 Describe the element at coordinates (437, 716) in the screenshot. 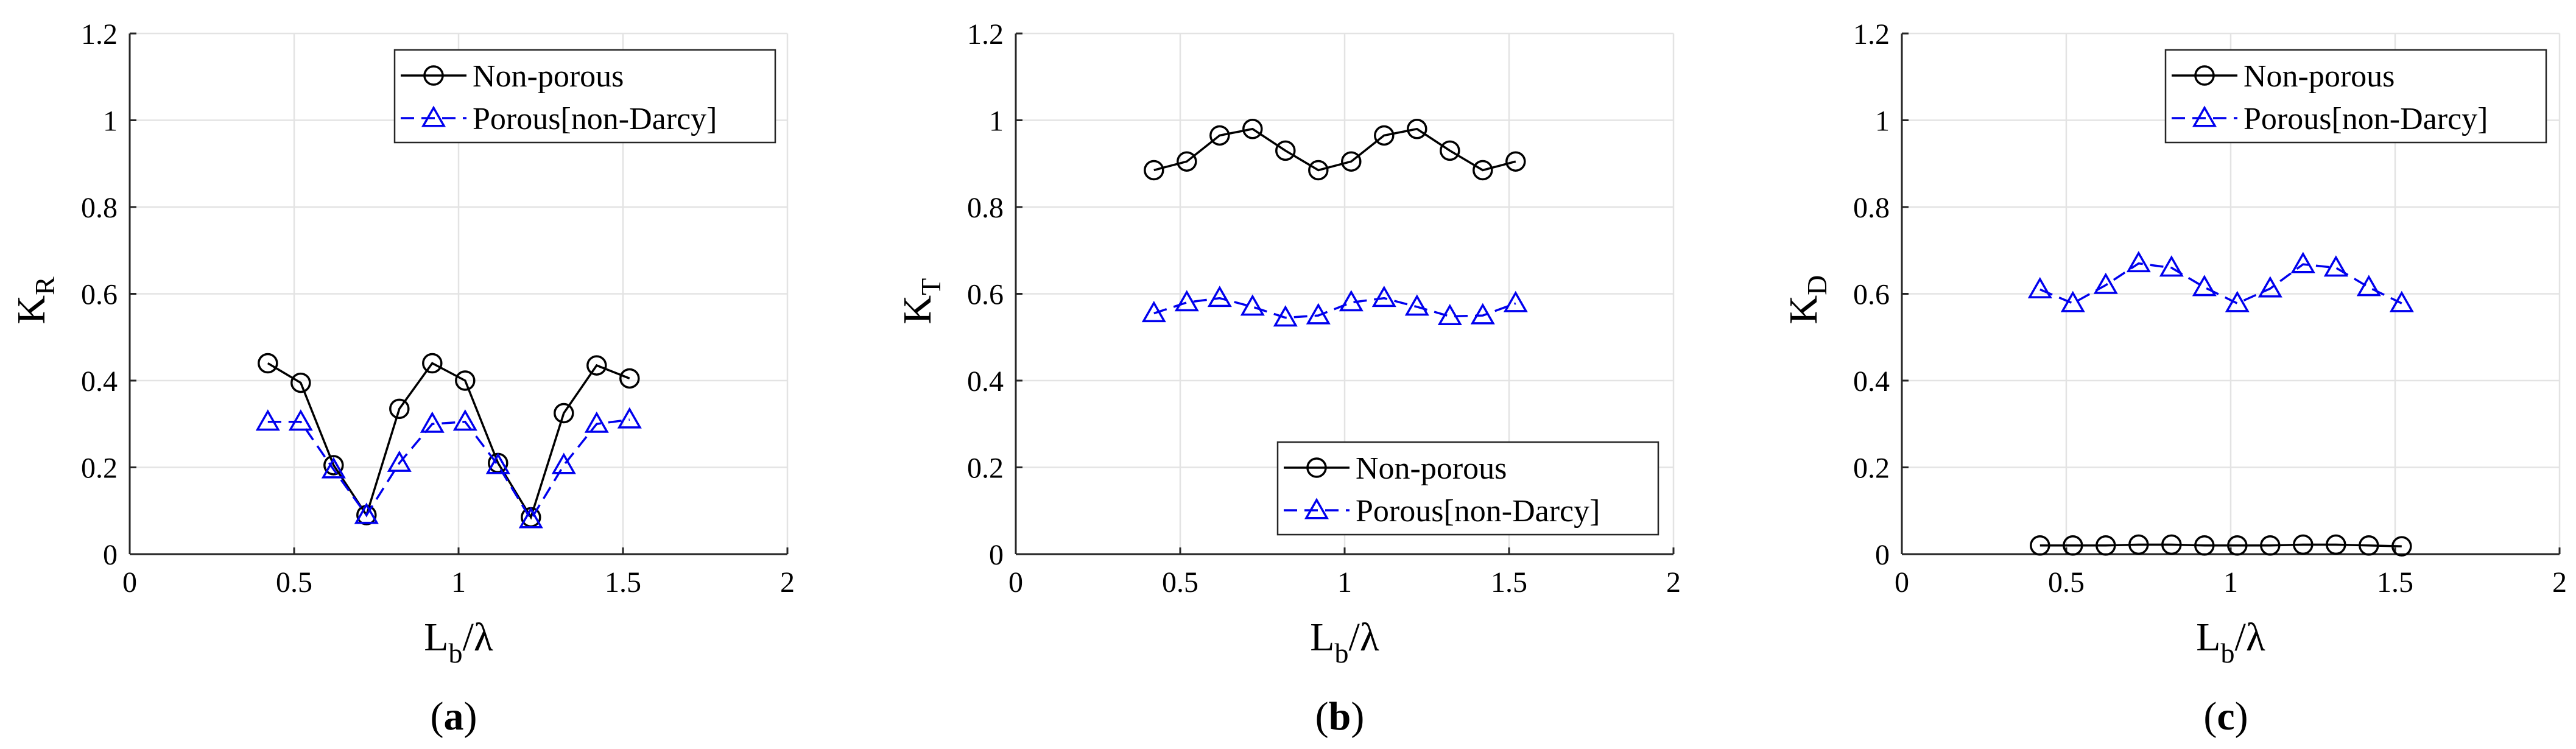

I see `caption-open: (` at that location.